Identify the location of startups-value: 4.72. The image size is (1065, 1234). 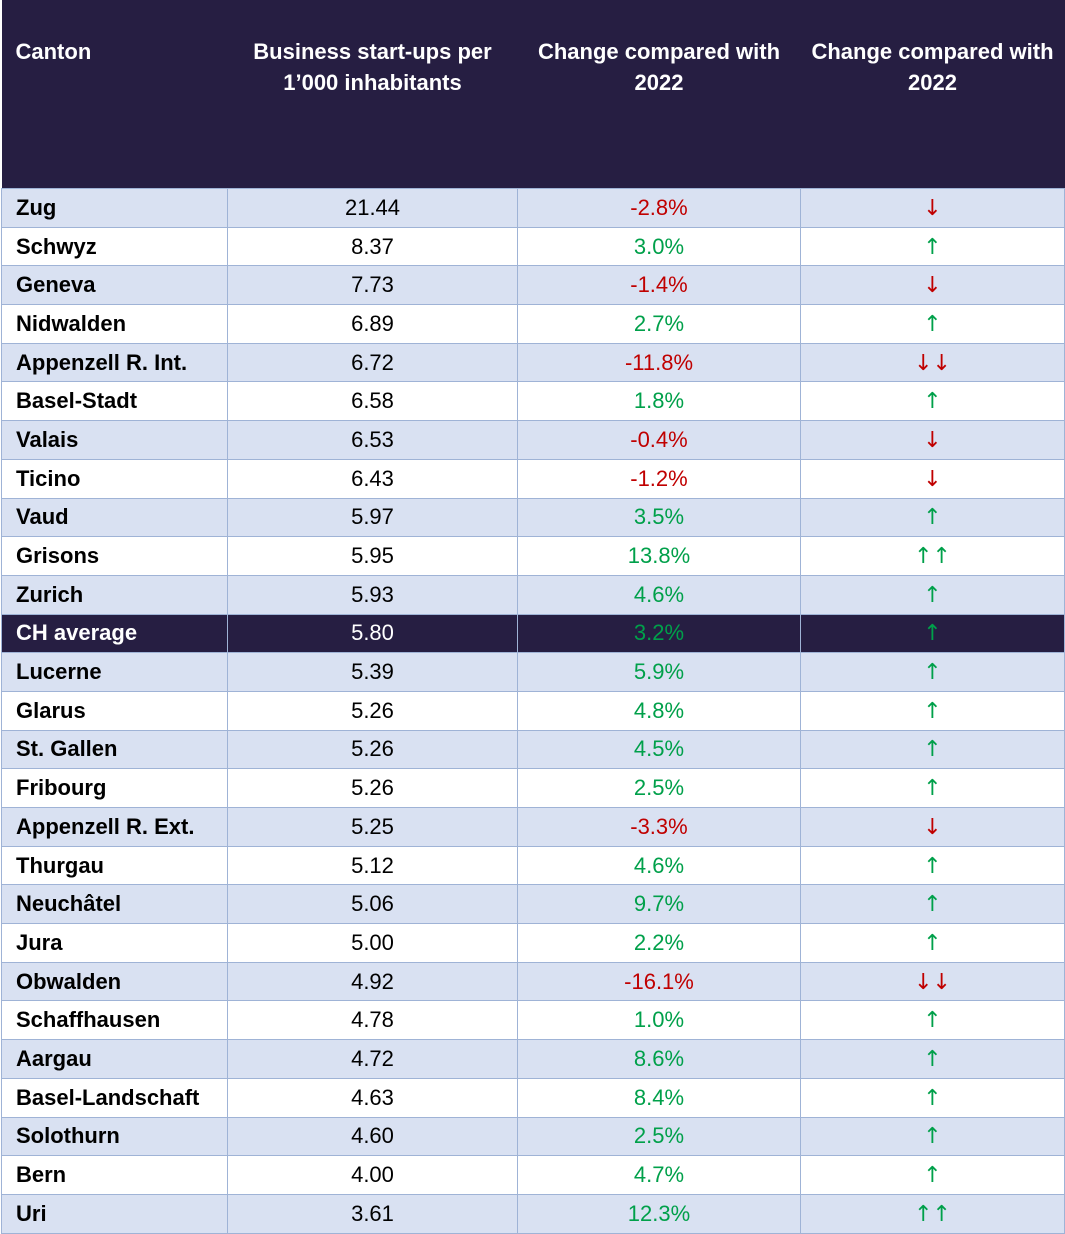
(372, 1058).